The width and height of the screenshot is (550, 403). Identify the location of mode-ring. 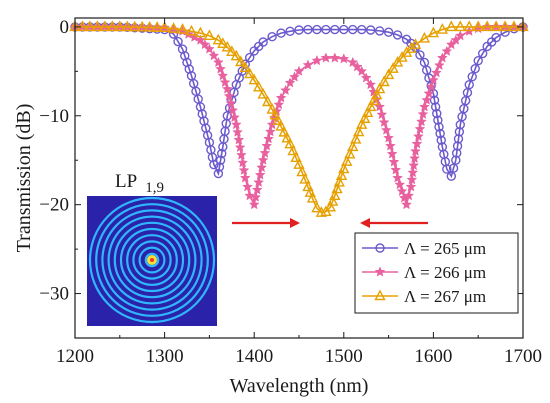
(152, 260).